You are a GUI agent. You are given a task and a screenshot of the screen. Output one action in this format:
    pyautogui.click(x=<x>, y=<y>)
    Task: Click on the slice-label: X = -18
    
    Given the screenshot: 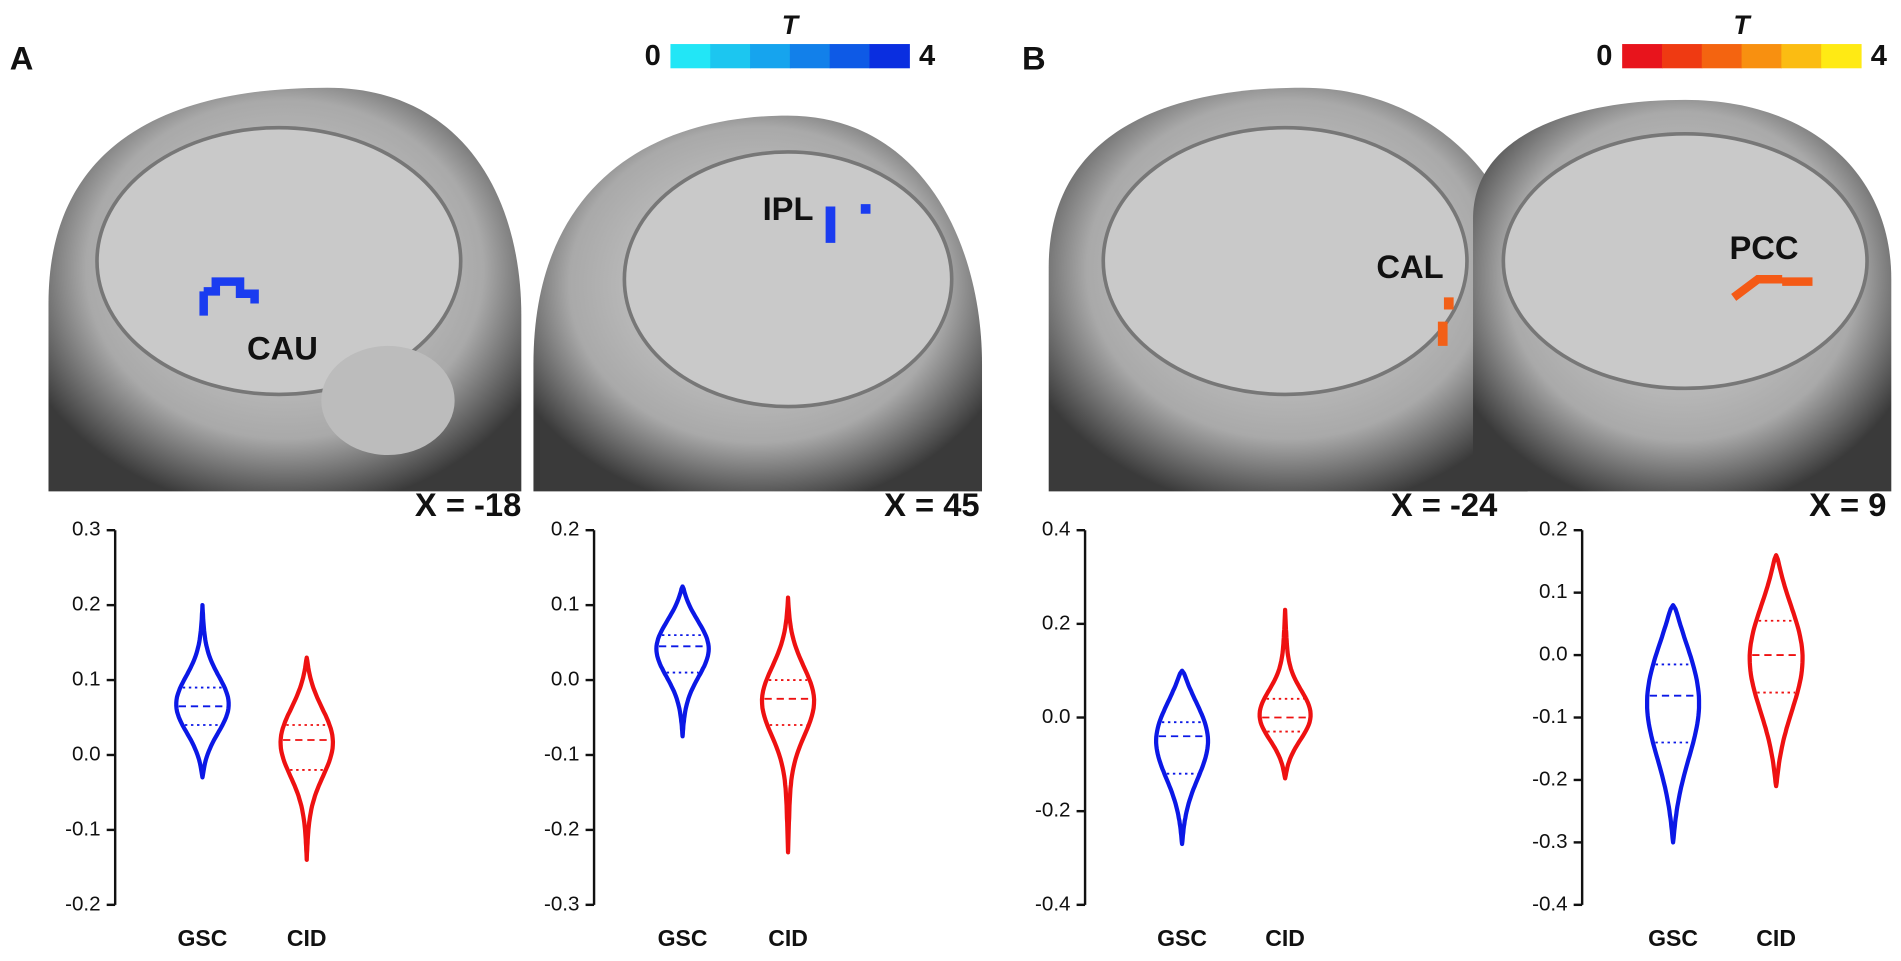 What is the action you would take?
    pyautogui.click(x=468, y=504)
    